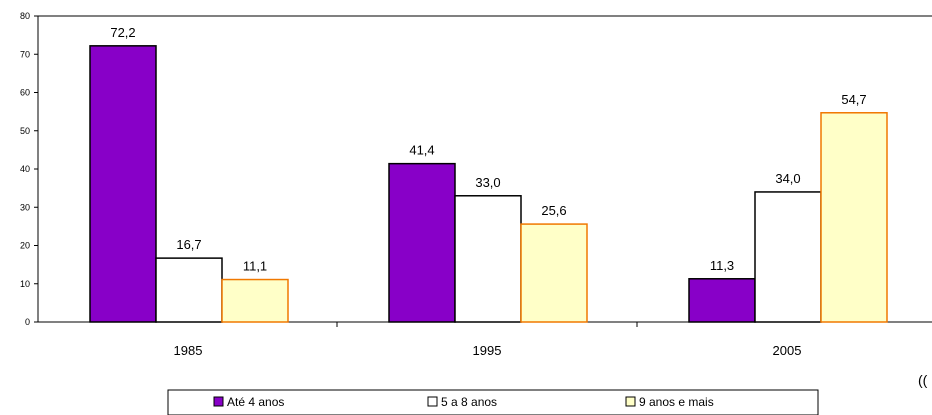 Image resolution: width=932 pixels, height=415 pixels. What do you see at coordinates (469, 402) in the screenshot?
I see `legend-label: 5 a 8 anos` at bounding box center [469, 402].